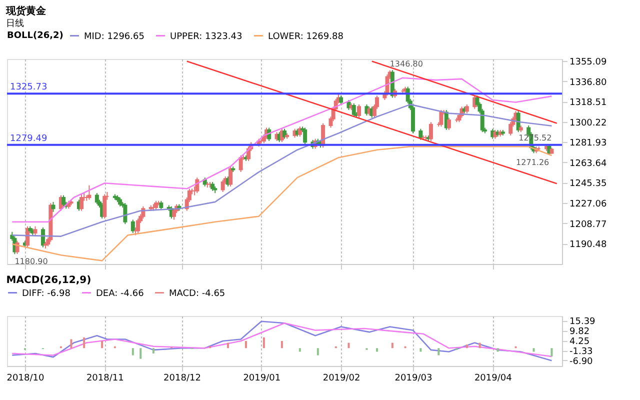  I want to click on legend-label: UPPER: 1323.43, so click(206, 37).